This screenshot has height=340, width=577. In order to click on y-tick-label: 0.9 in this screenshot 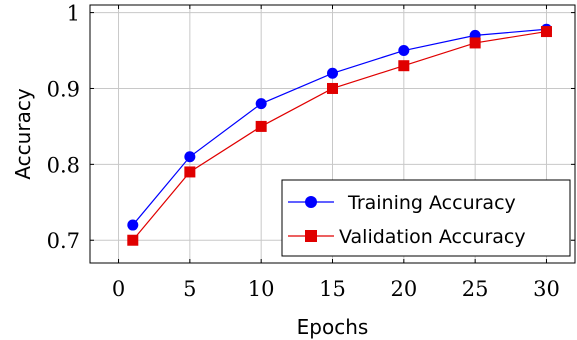, I will do `click(63, 89)`.